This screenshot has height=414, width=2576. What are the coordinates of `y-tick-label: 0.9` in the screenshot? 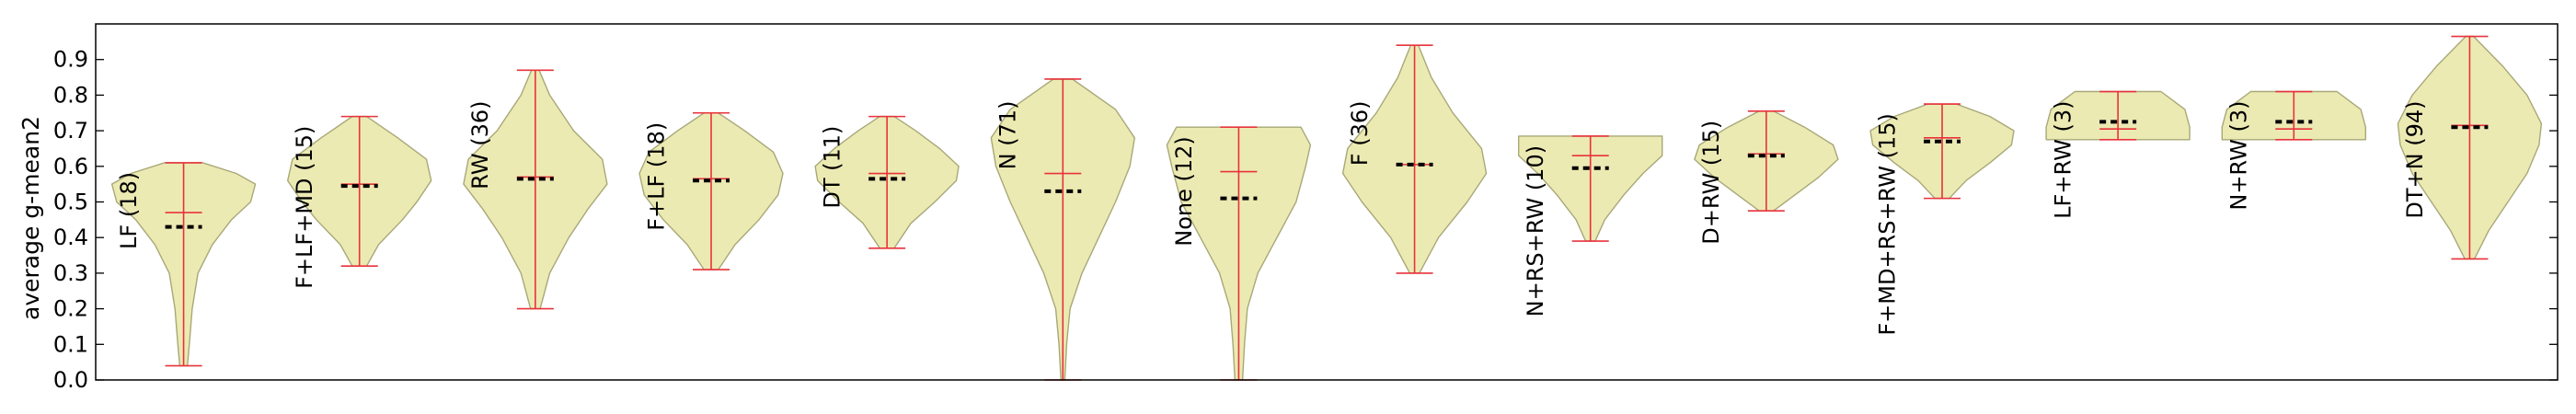 It's located at (70, 60).